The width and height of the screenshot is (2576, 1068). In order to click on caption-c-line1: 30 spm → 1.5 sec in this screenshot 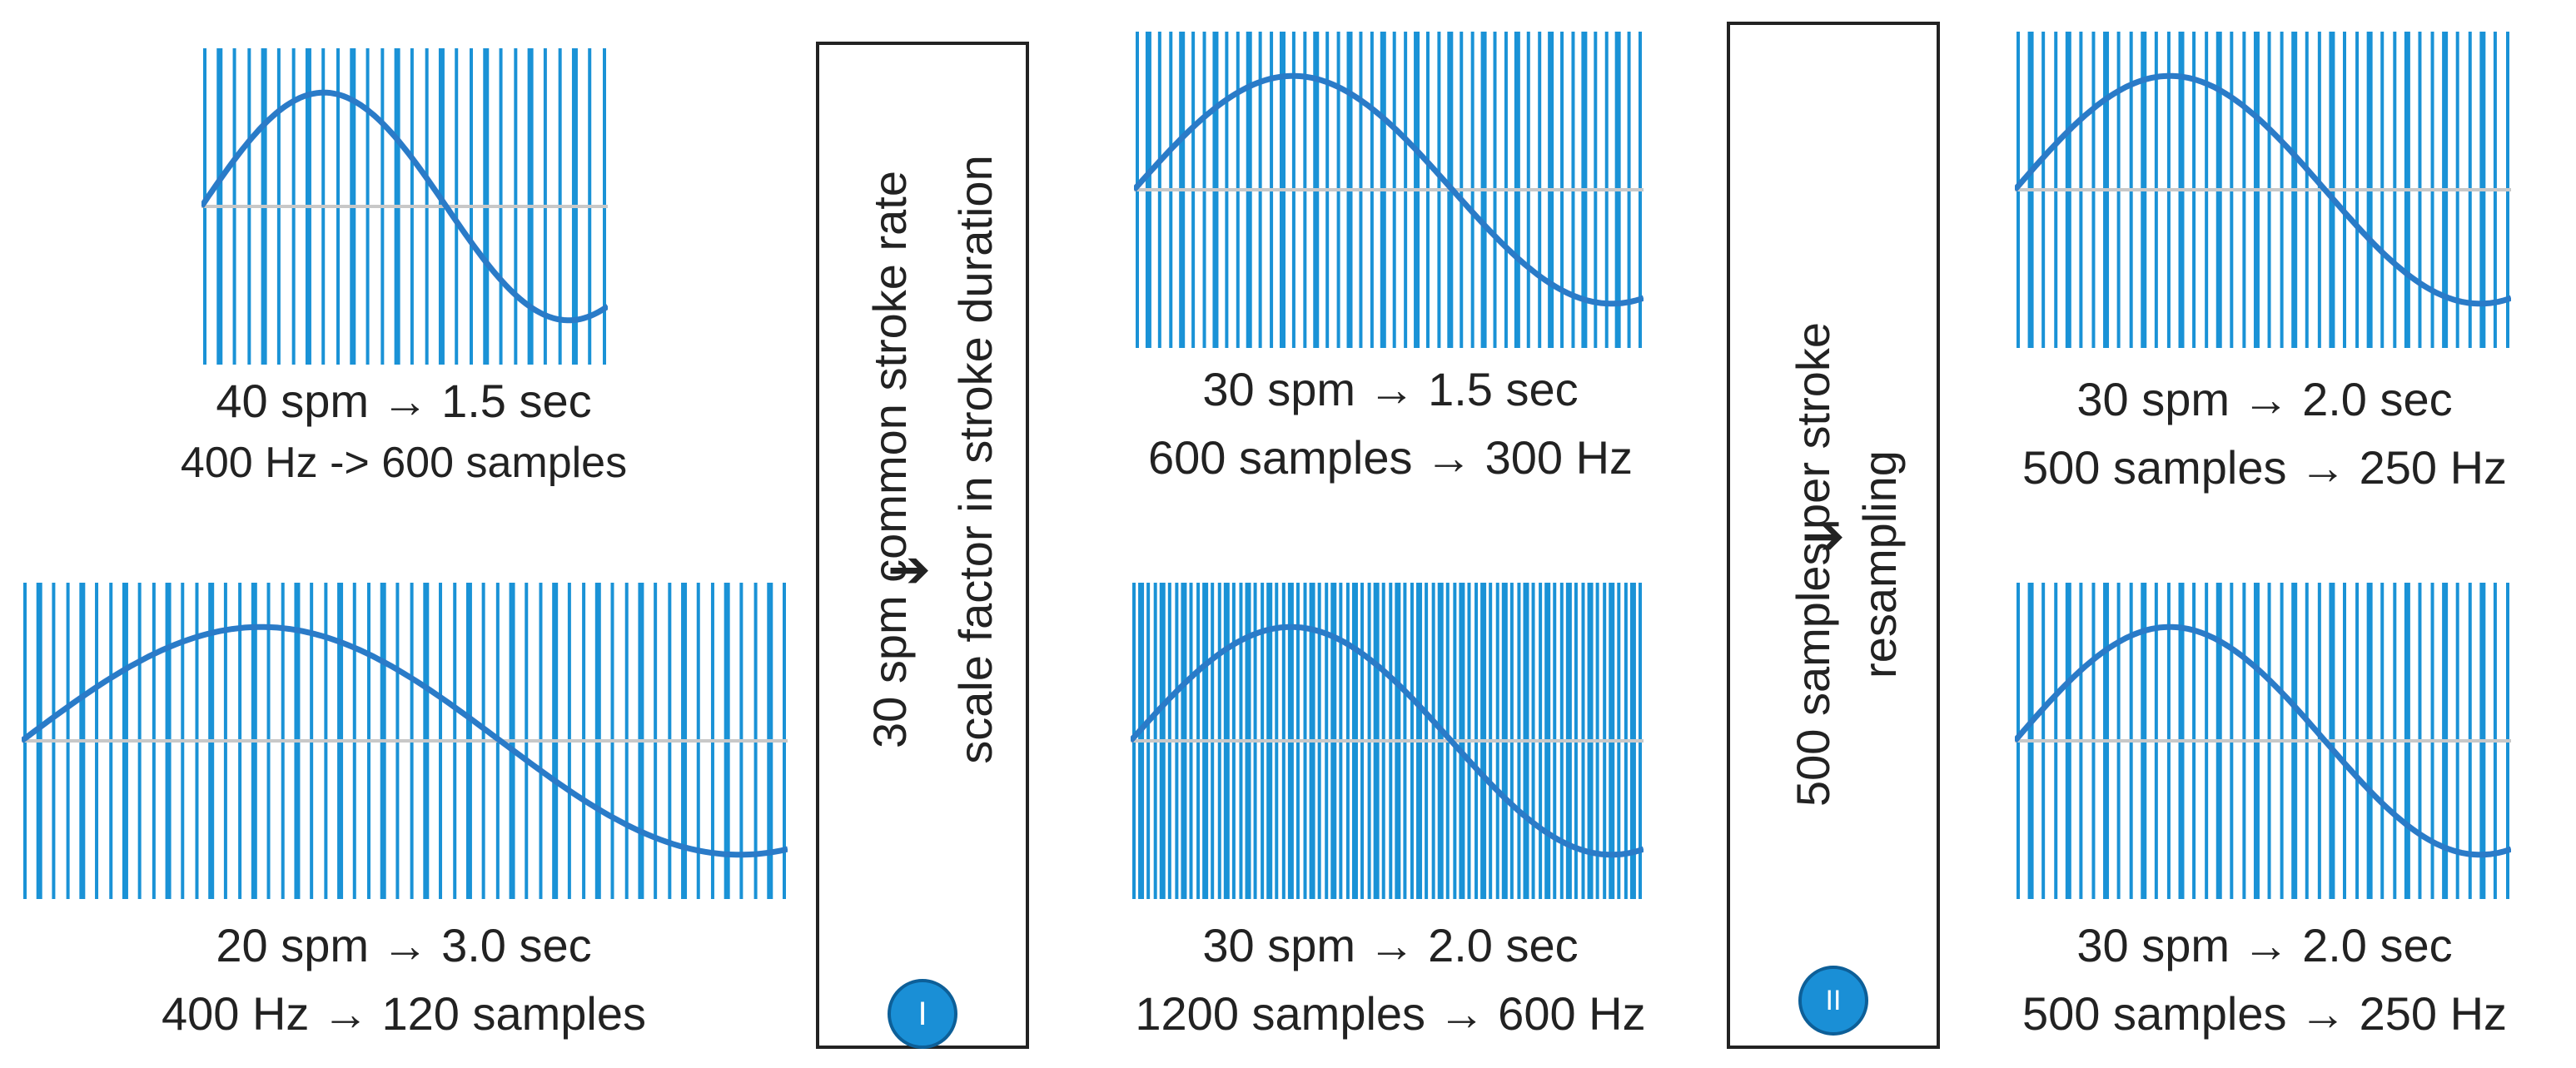, I will do `click(1390, 389)`.